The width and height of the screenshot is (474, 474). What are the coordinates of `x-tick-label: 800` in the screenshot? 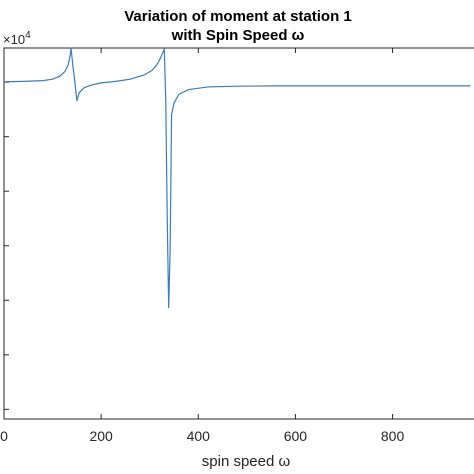 It's located at (393, 436).